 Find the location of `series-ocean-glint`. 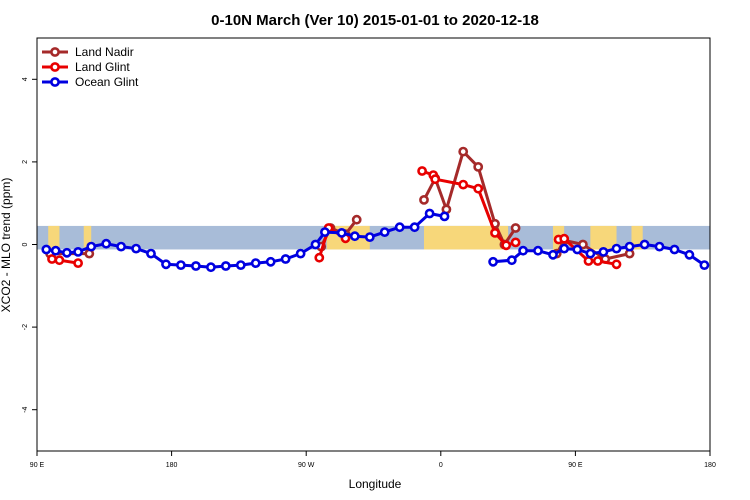

series-ocean-glint is located at coordinates (375, 240).